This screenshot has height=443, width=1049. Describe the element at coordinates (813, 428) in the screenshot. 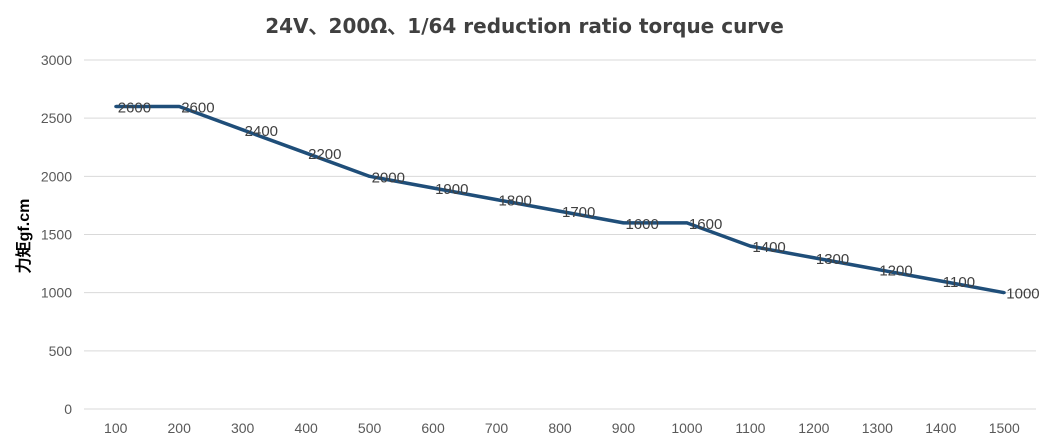

I see `x-tick-label: 1200` at that location.